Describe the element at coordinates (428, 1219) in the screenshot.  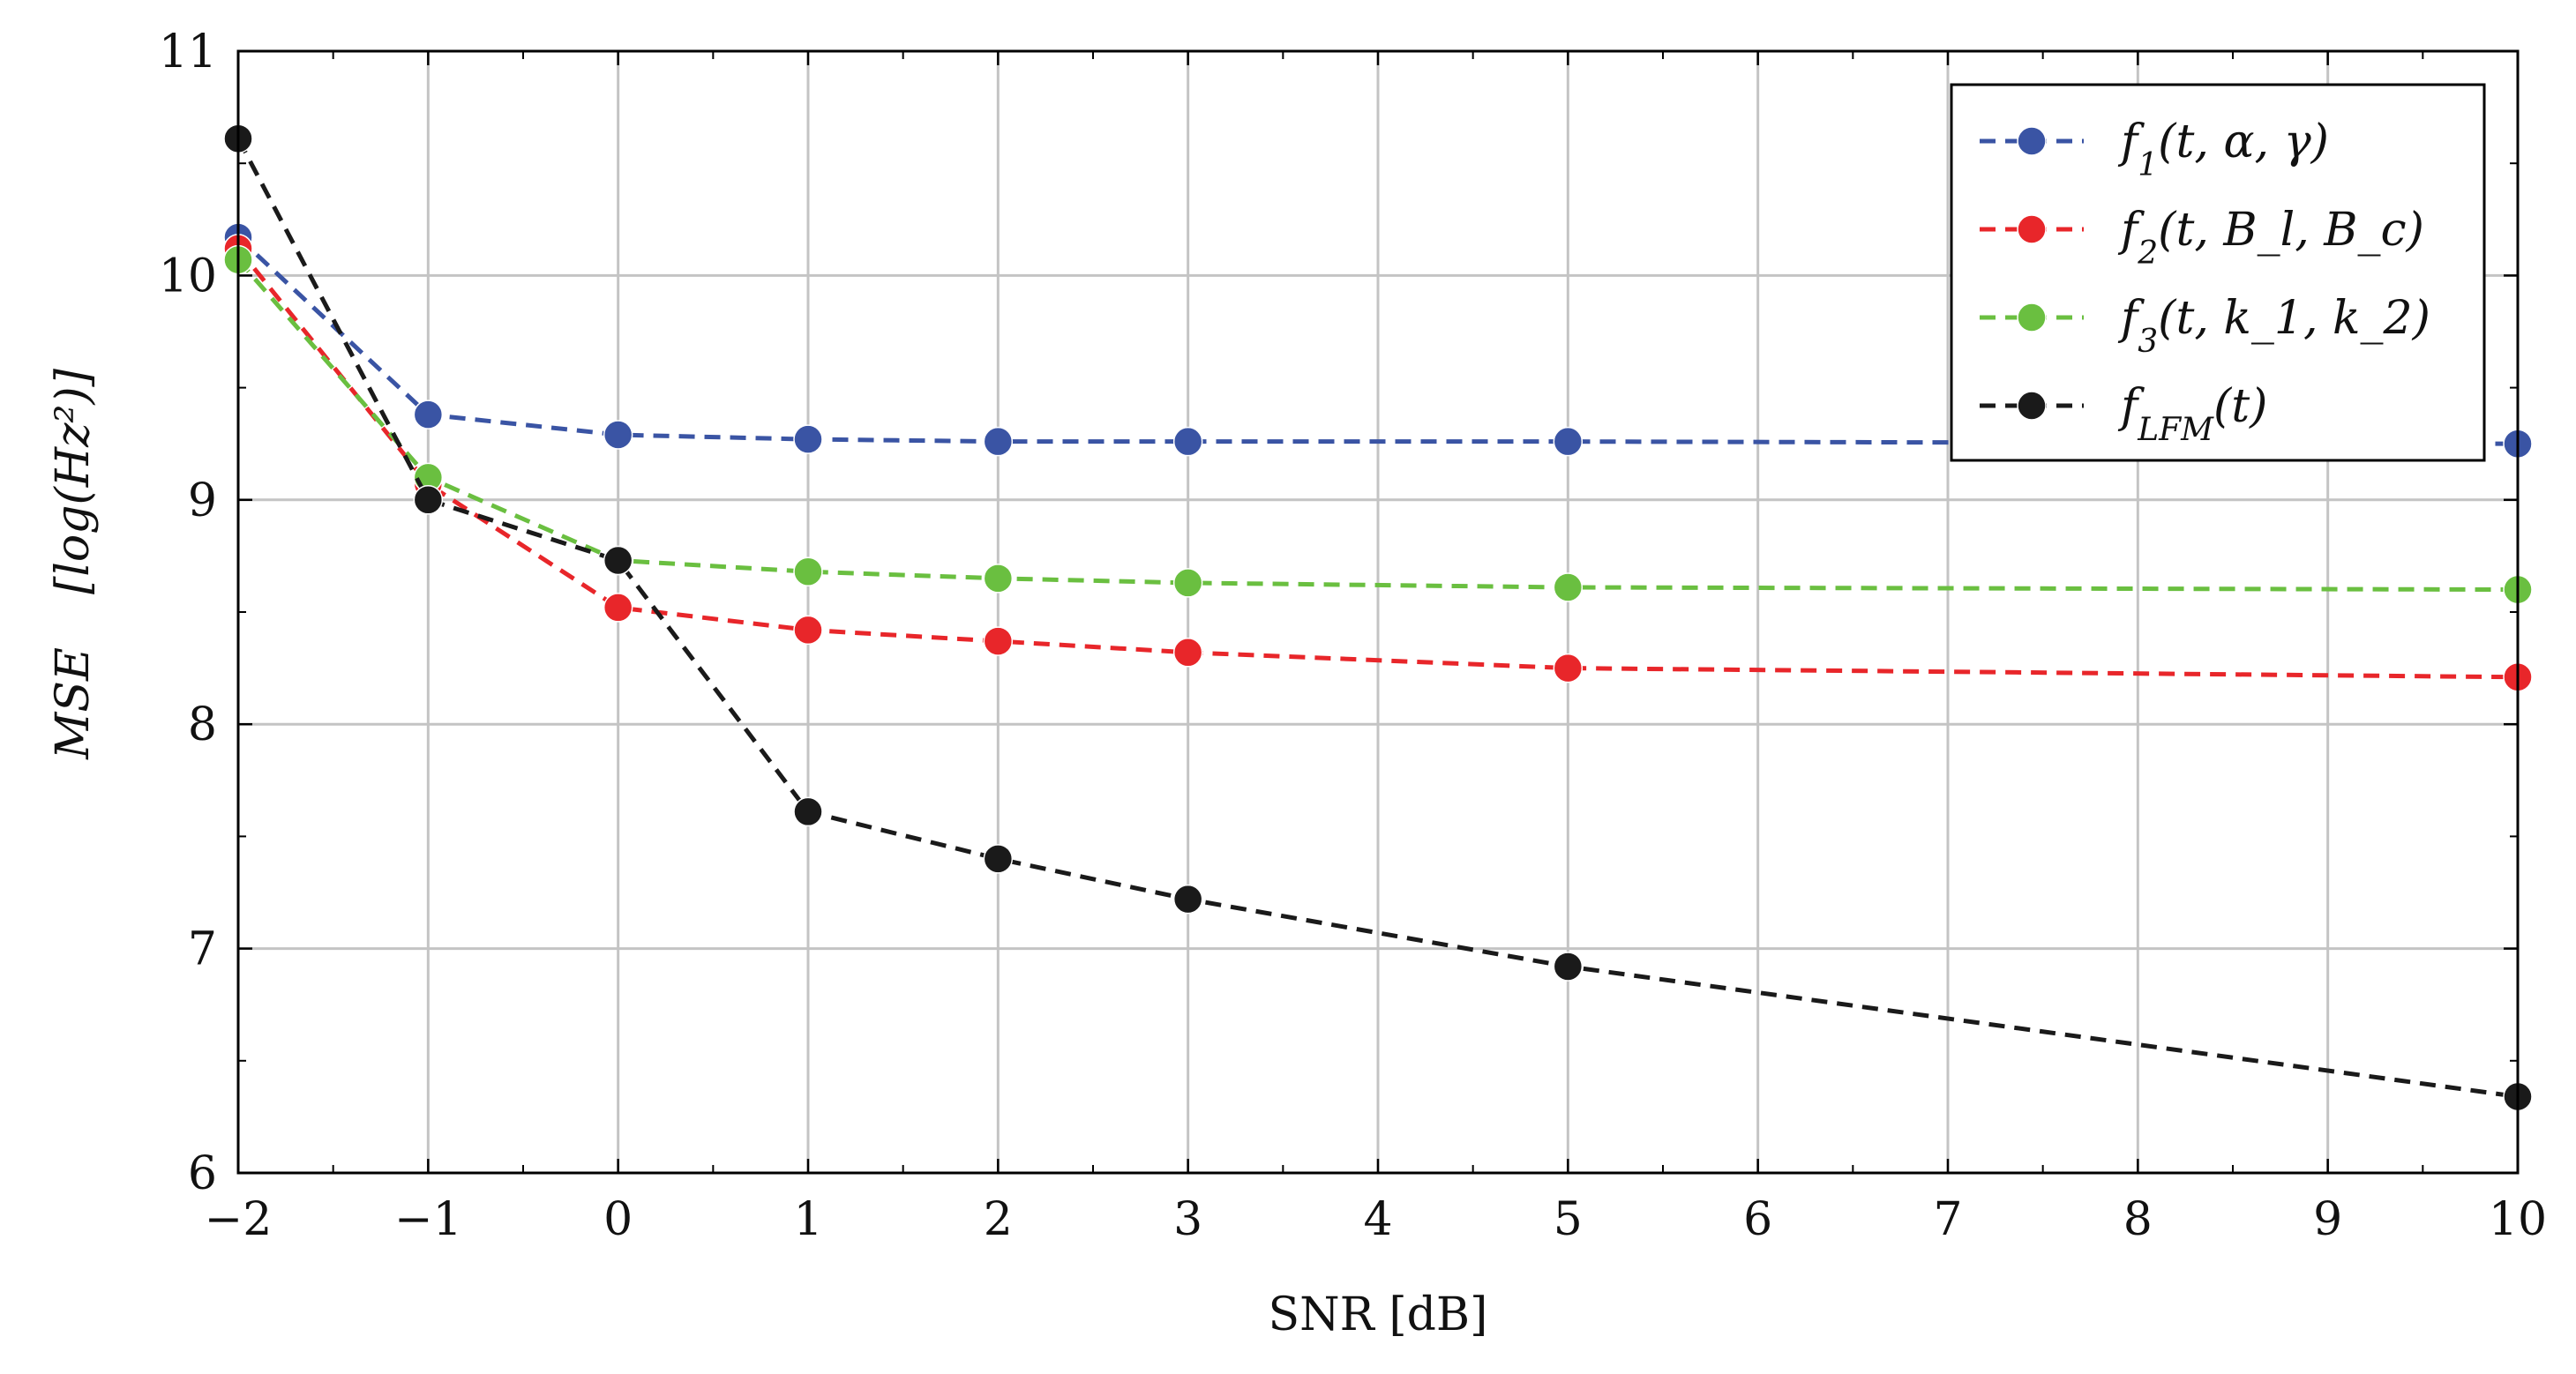
I see `x-tick-label: −1` at that location.